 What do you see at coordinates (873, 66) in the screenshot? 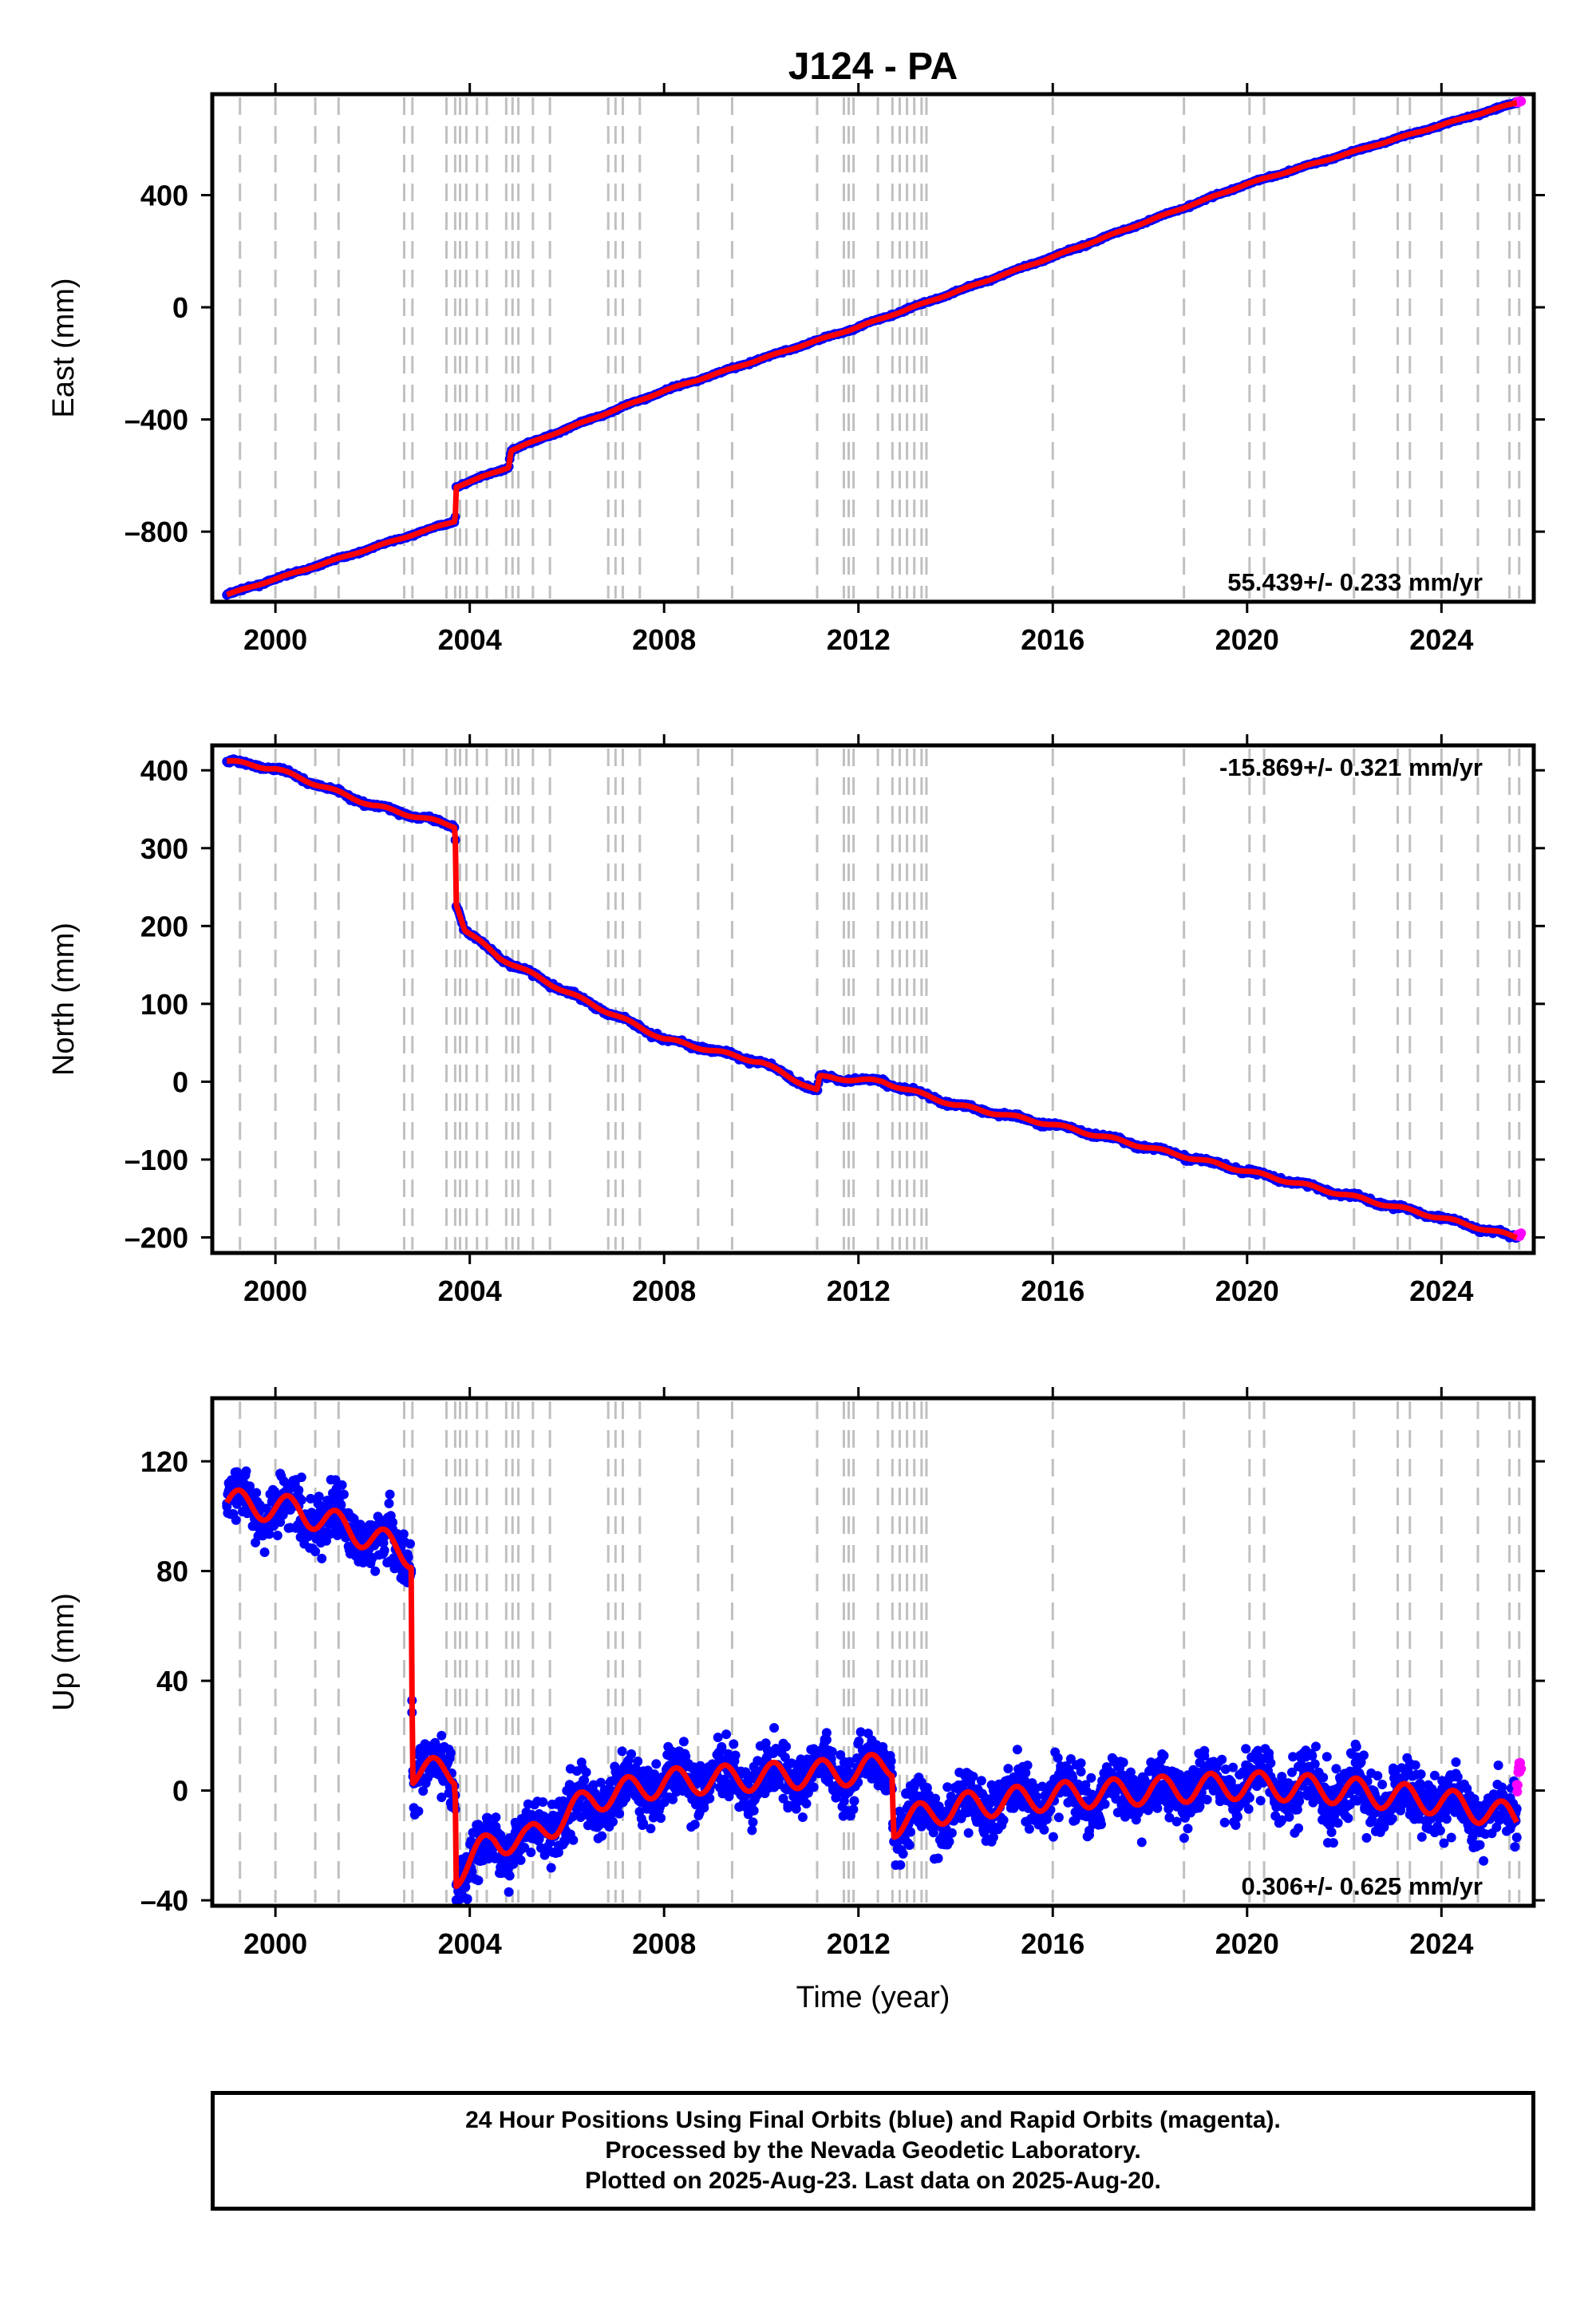
I see `plot-title: J124 - PA` at bounding box center [873, 66].